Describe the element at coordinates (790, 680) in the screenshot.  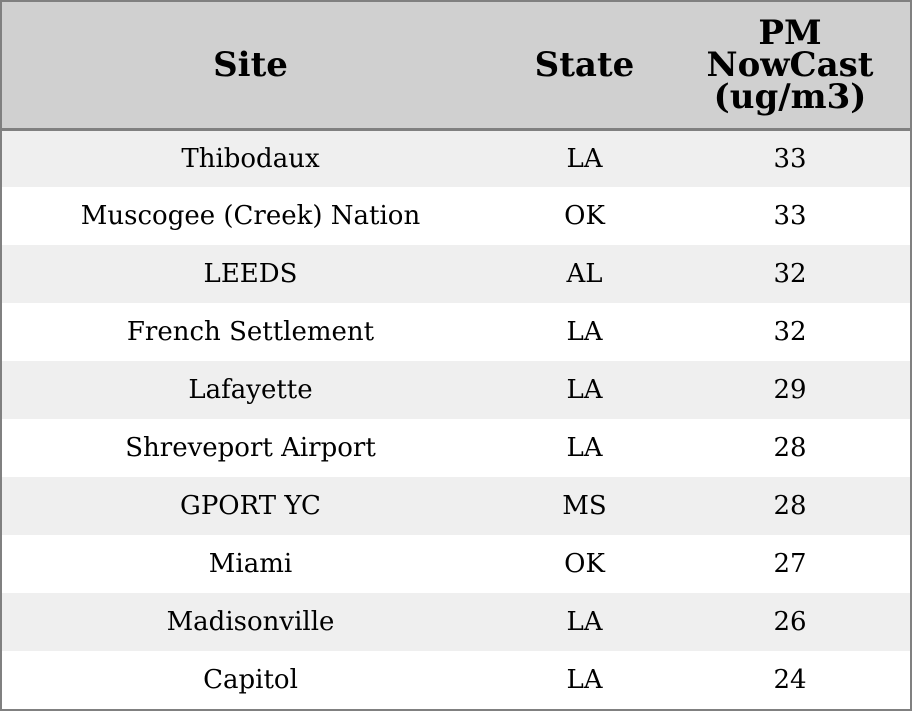
I see `cell-pm: 24` at that location.